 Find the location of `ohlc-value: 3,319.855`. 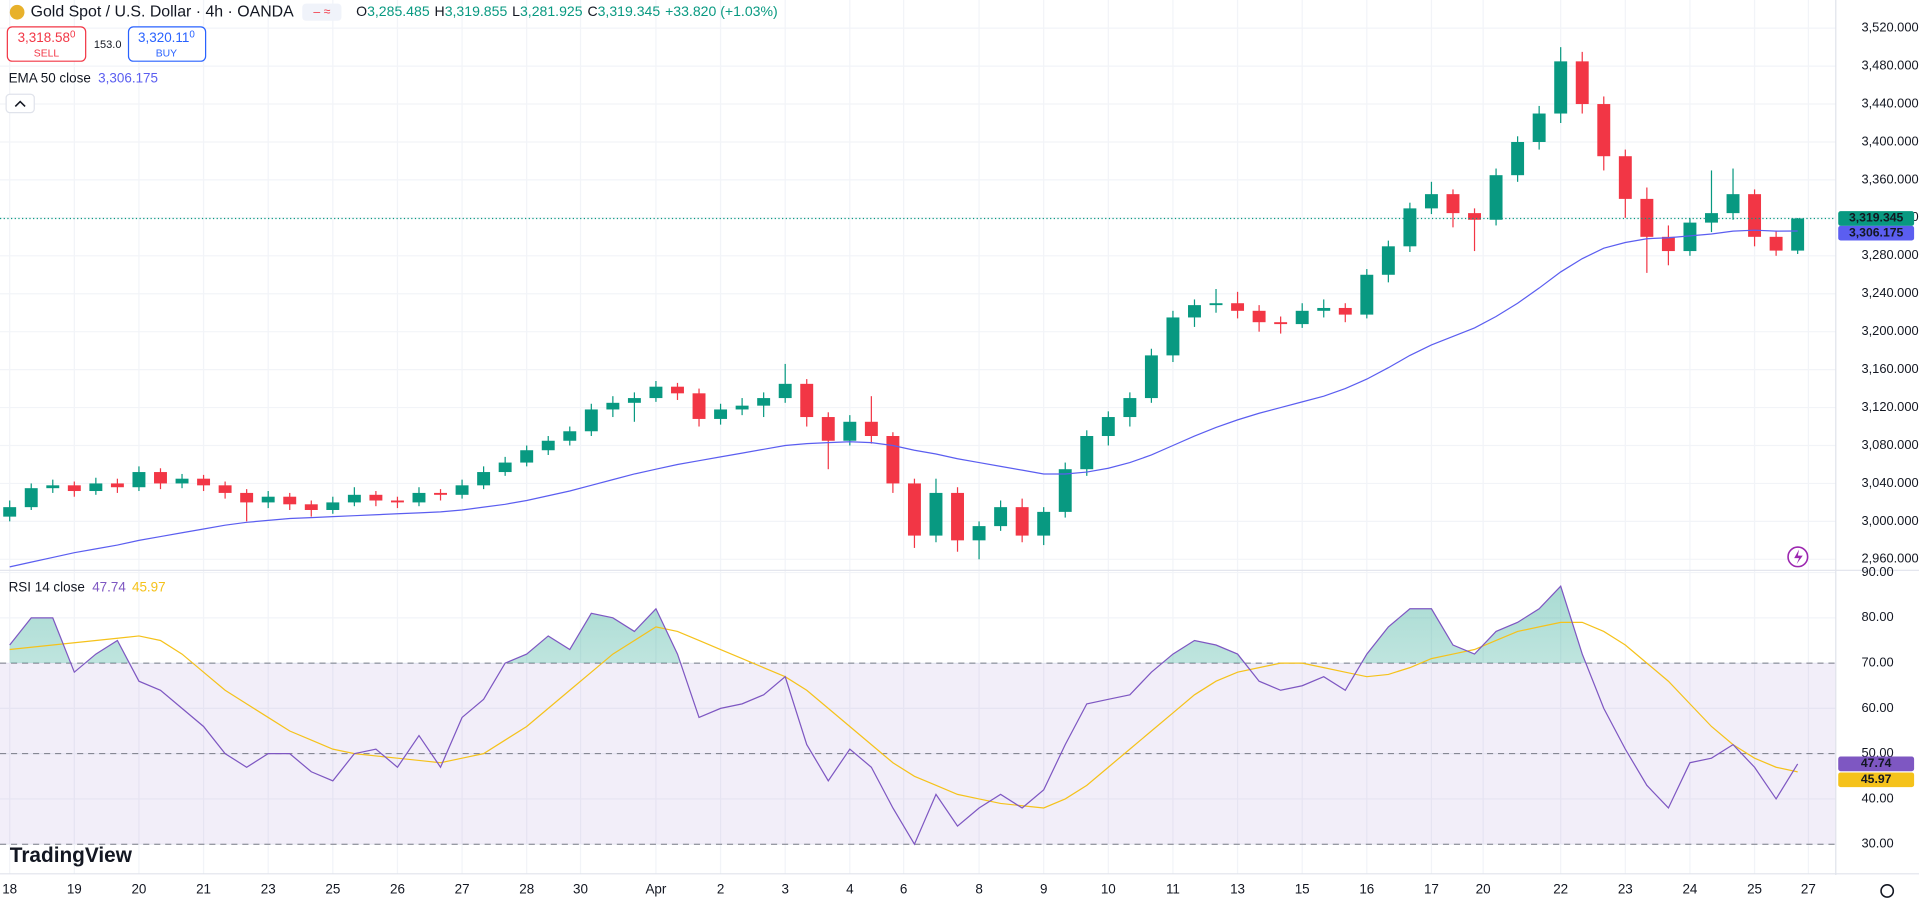

ohlc-value: 3,319.855 is located at coordinates (476, 11).